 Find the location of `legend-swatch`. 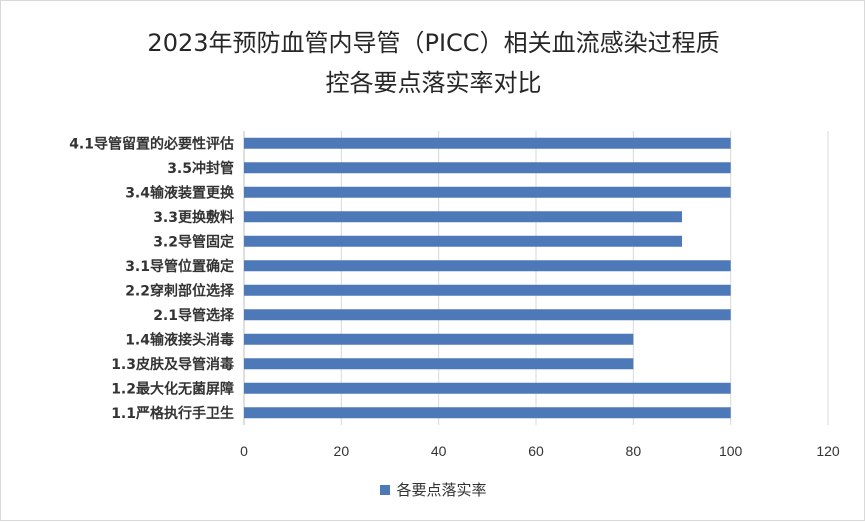

legend-swatch is located at coordinates (385, 489).